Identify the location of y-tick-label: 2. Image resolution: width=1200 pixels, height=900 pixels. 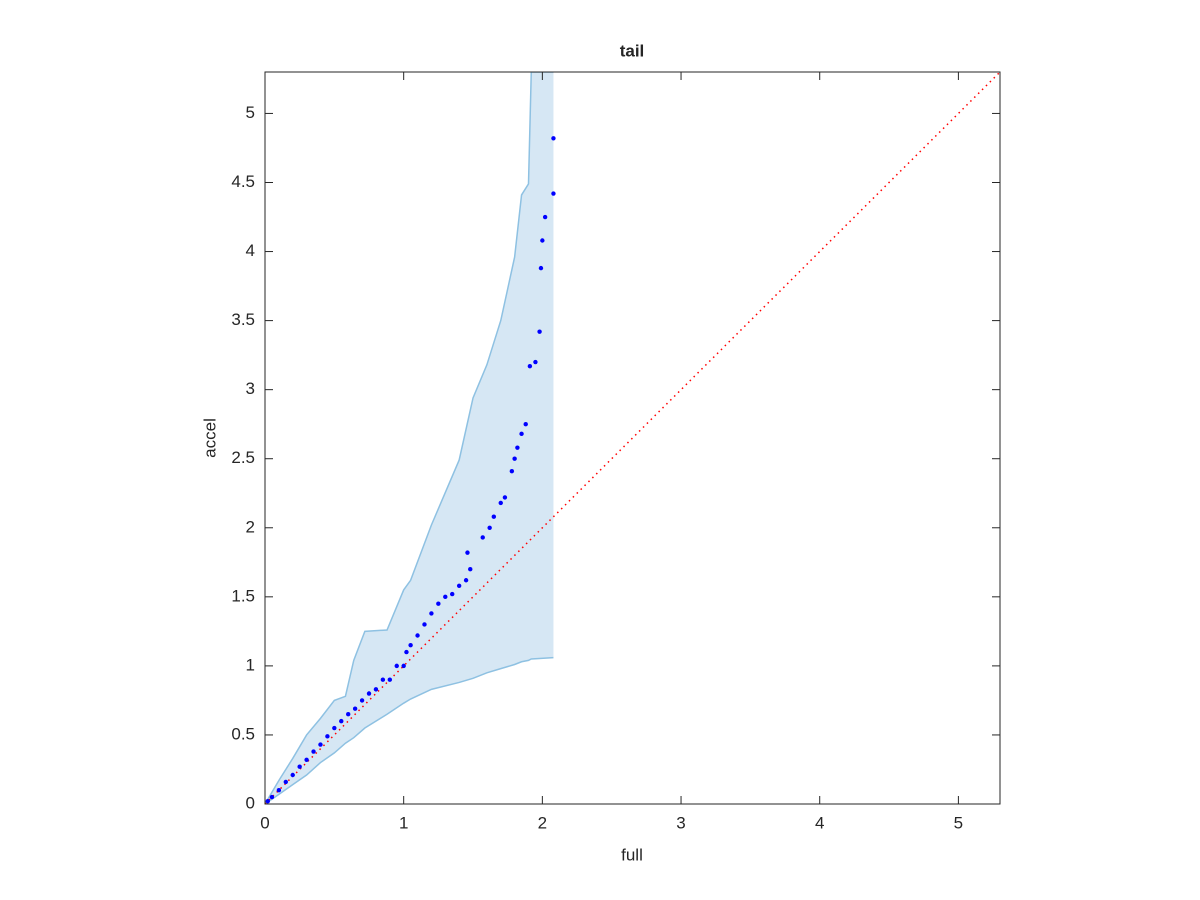
(250, 526).